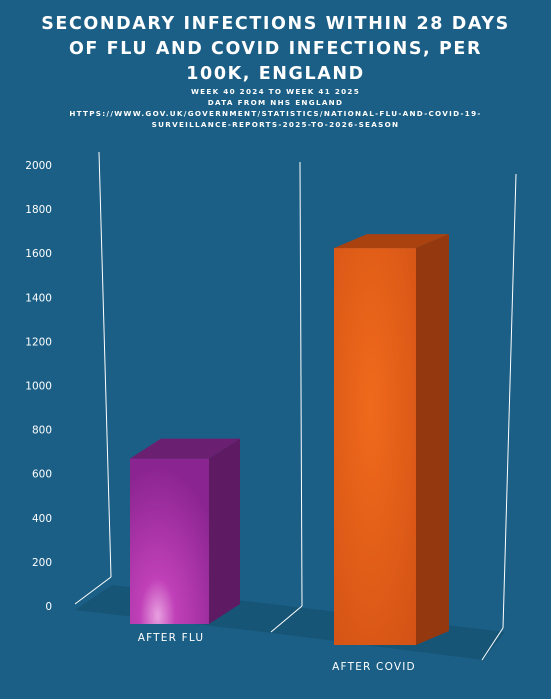  Describe the element at coordinates (42, 563) in the screenshot. I see `y-tick-label: 200` at that location.